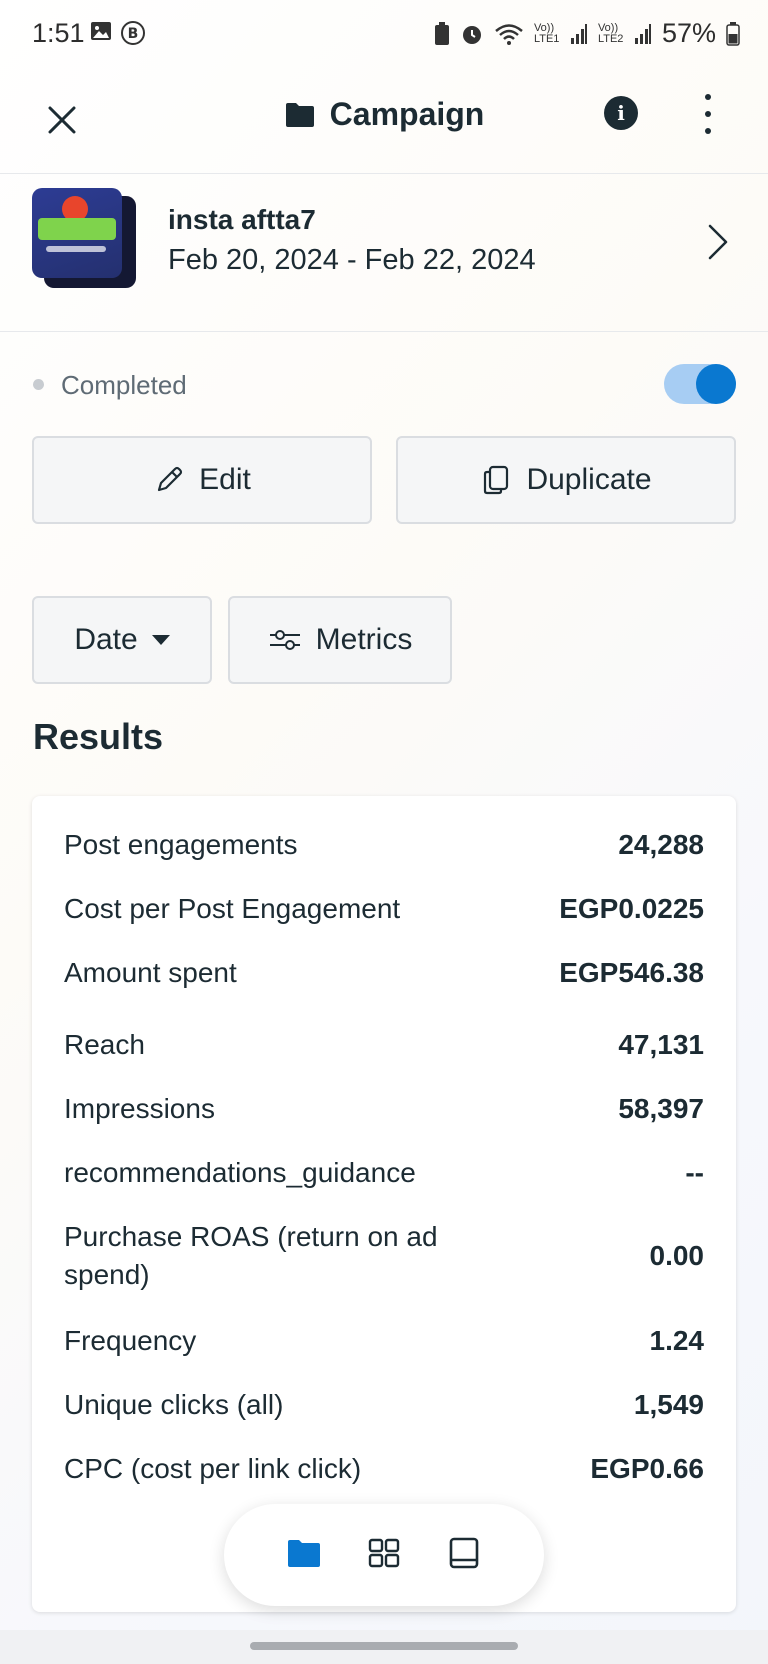 The image size is (768, 1664). I want to click on status-right: Vo)) LTE1 Vo)) LTE2 57%, so click(587, 33).